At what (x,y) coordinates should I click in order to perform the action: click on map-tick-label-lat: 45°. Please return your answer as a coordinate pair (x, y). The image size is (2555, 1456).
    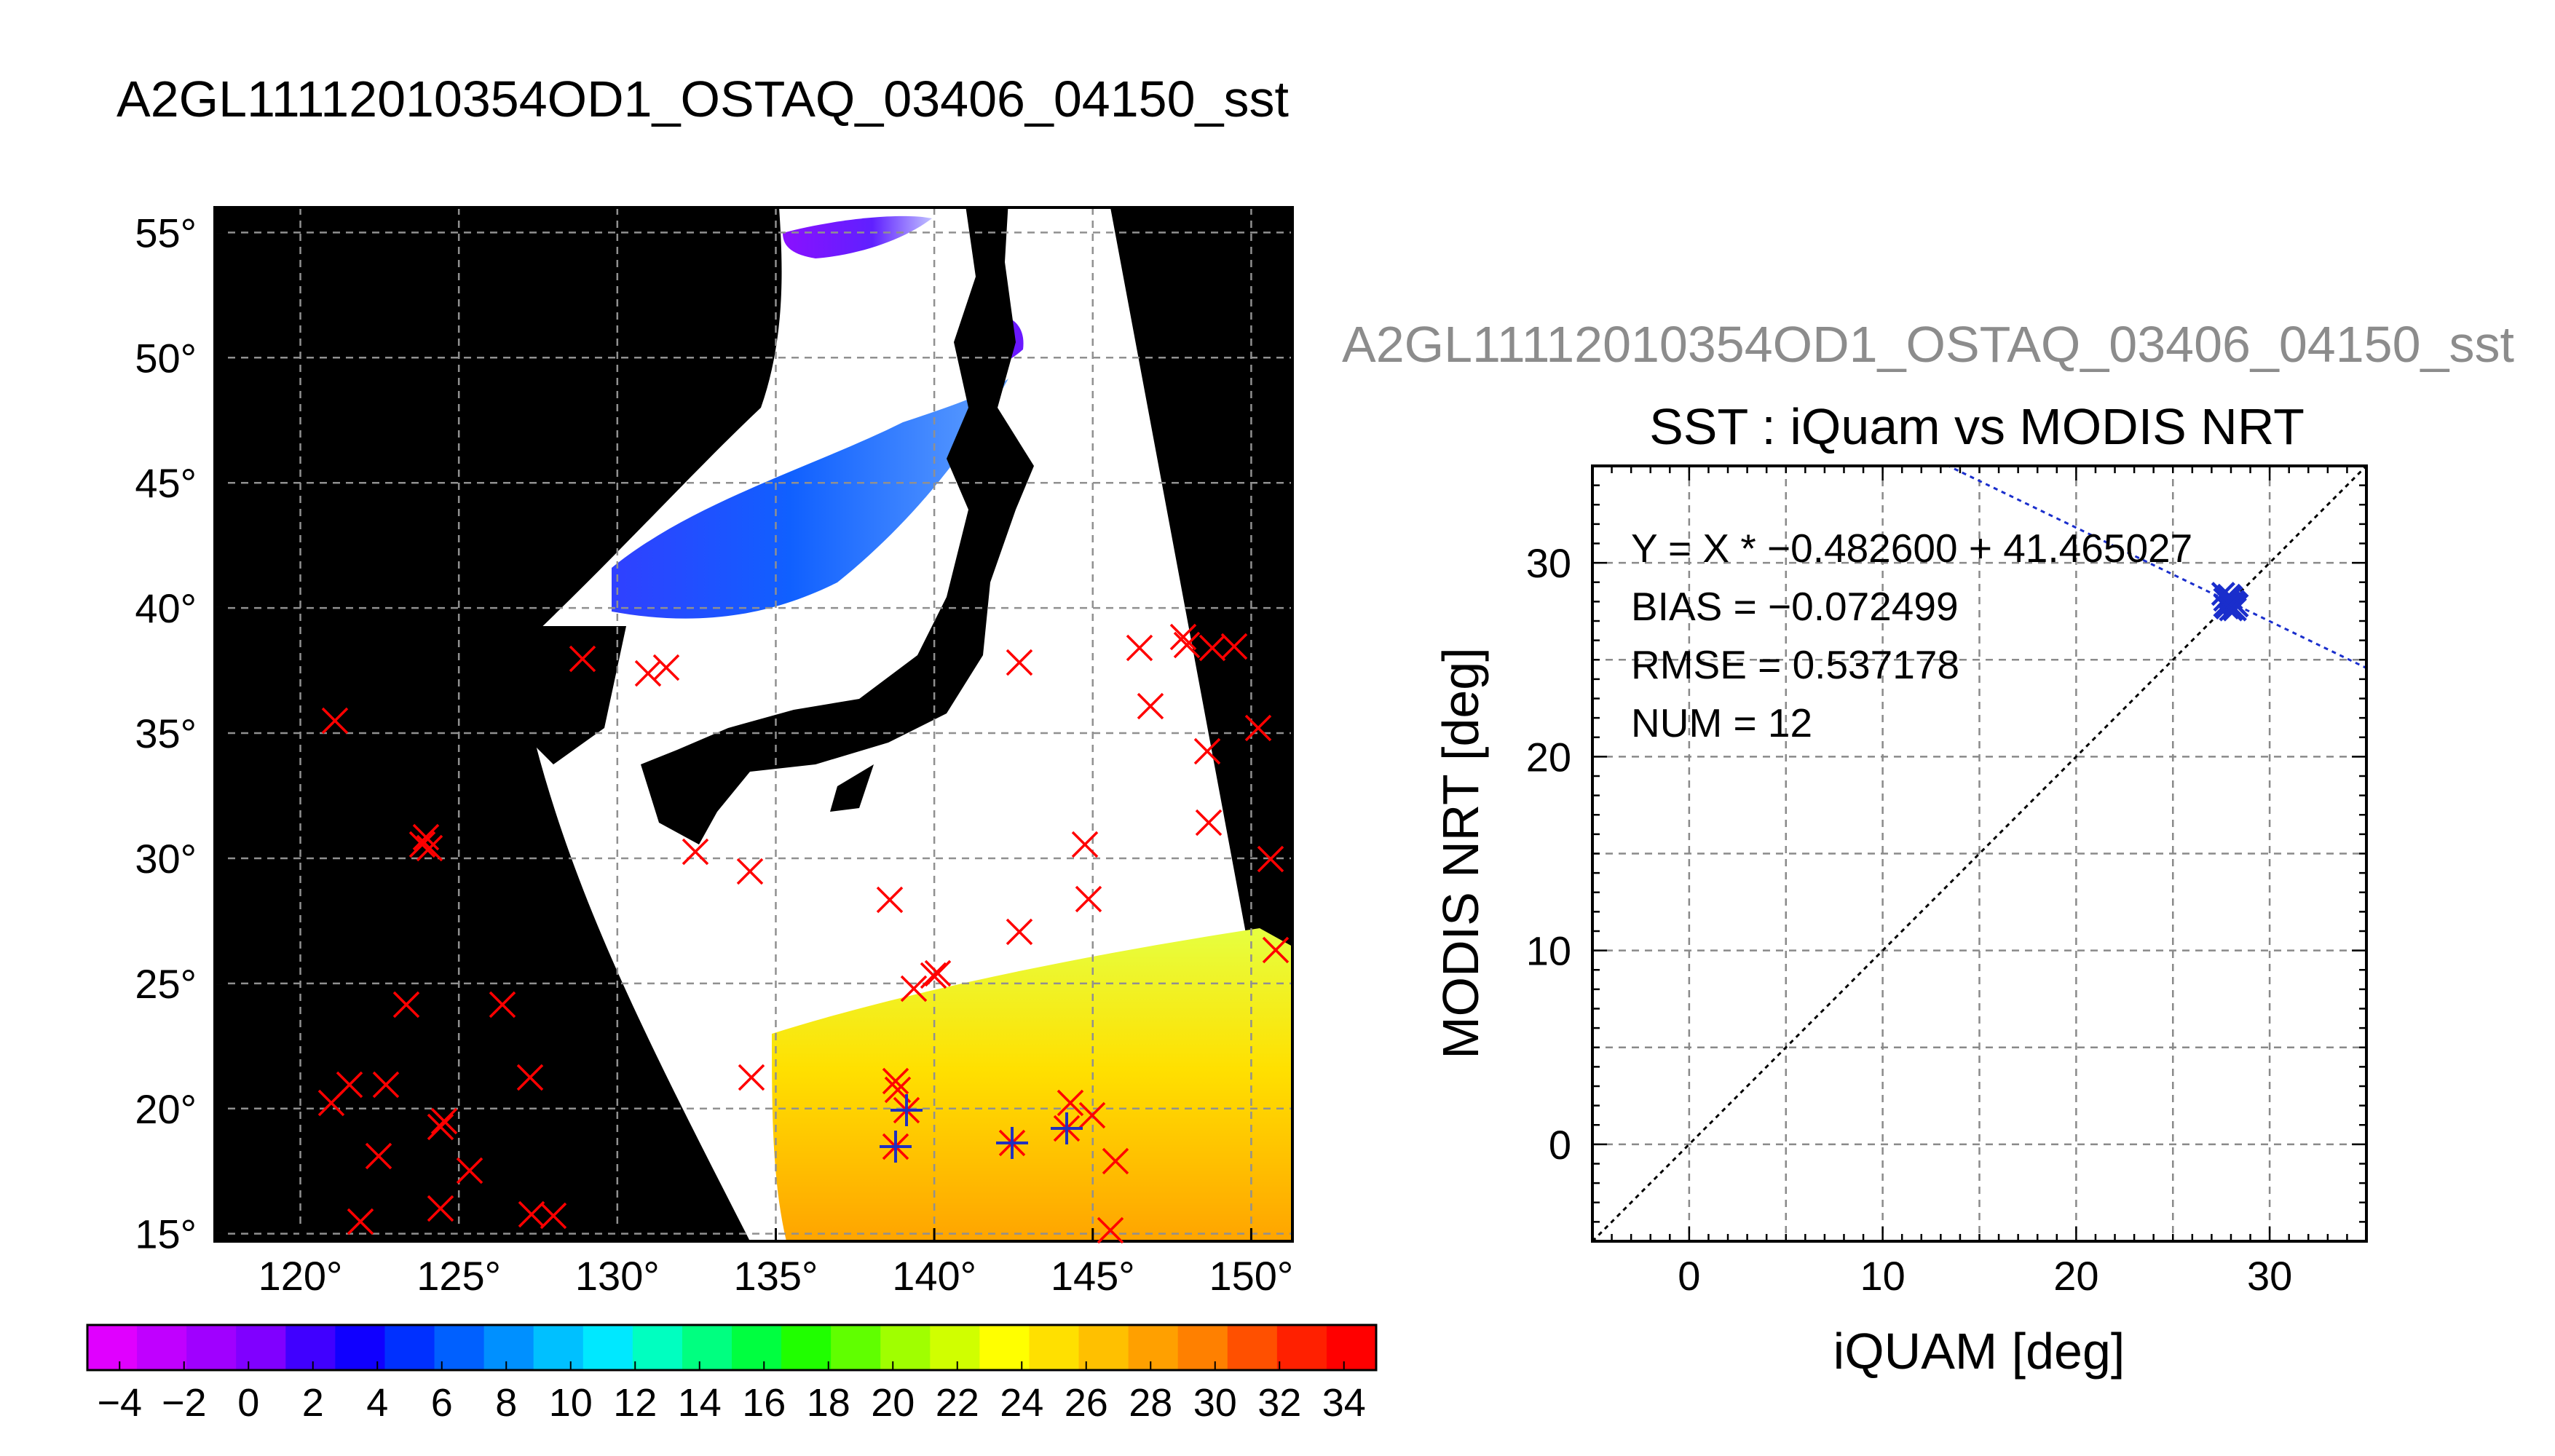
    Looking at the image, I should click on (166, 483).